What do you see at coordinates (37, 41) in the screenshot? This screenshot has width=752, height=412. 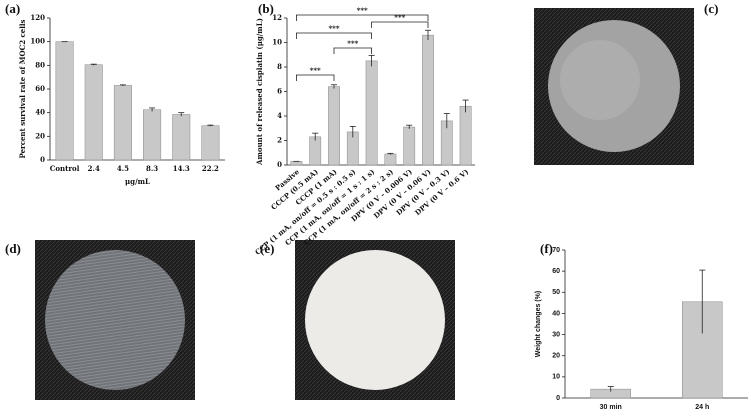 I see `y-tick-label: 100` at bounding box center [37, 41].